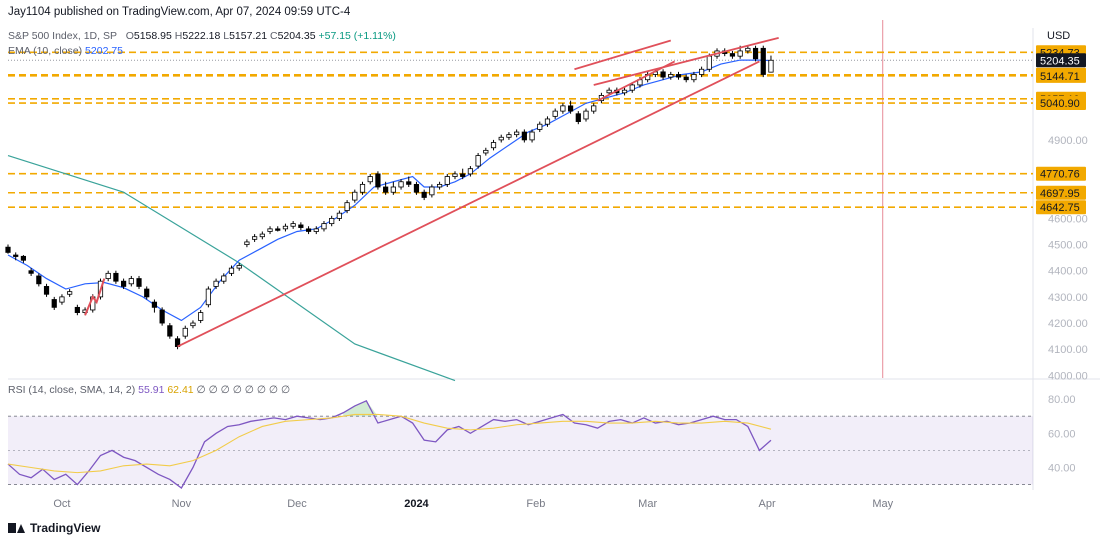 This screenshot has width=1100, height=543. What do you see at coordinates (389, 443) in the screenshot?
I see `rsi-series-sma` at bounding box center [389, 443].